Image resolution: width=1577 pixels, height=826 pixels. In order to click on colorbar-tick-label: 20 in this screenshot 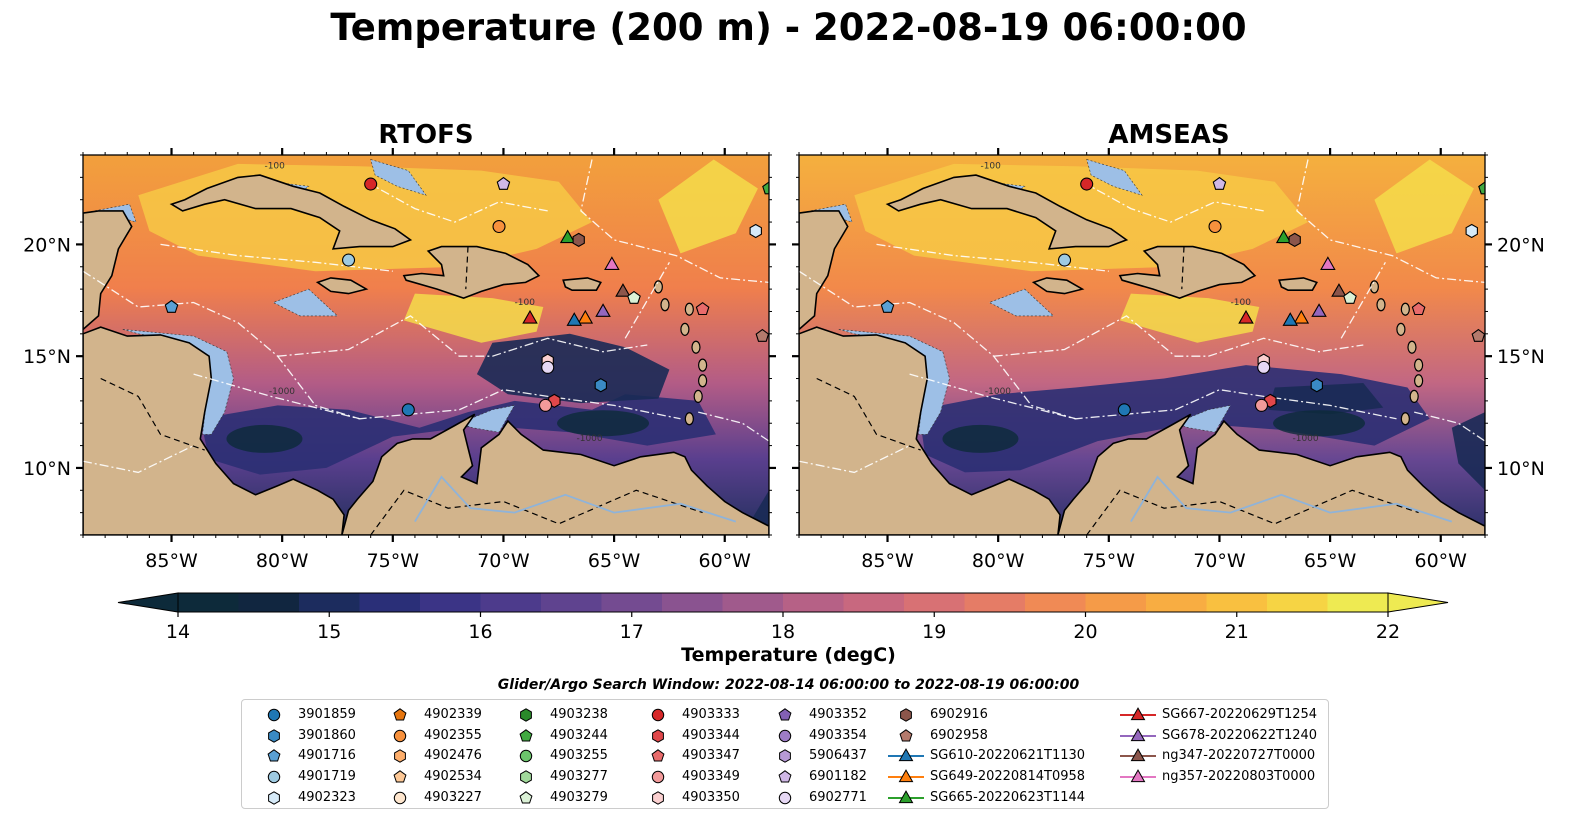, I will do `click(1085, 631)`.